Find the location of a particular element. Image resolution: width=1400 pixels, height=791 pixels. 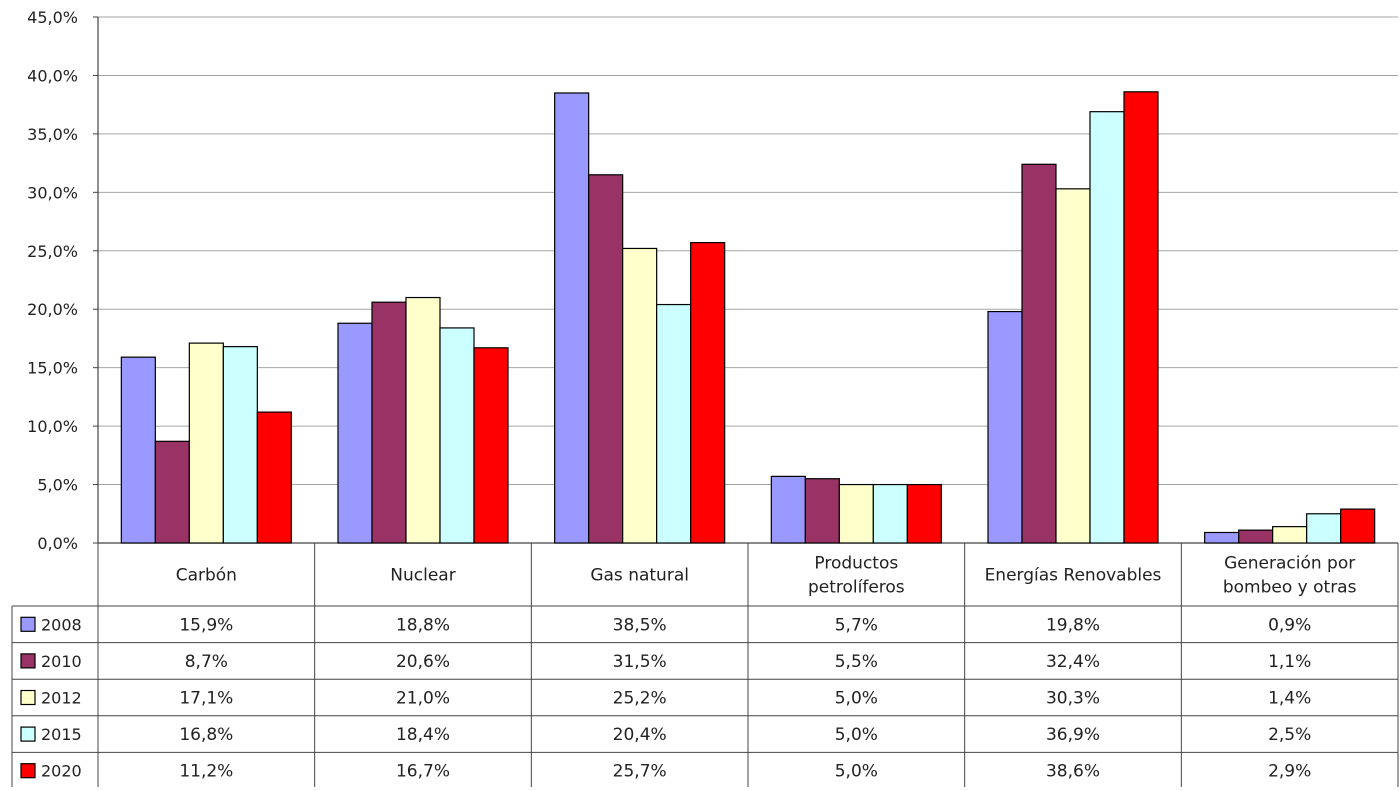

category-label: petrolíferos is located at coordinates (856, 588).